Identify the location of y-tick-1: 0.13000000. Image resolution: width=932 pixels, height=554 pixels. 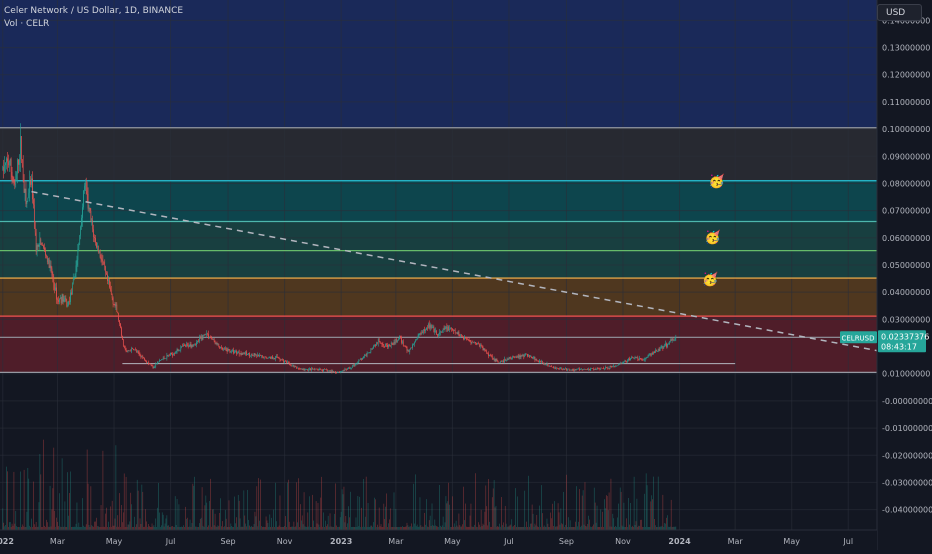
(906, 48).